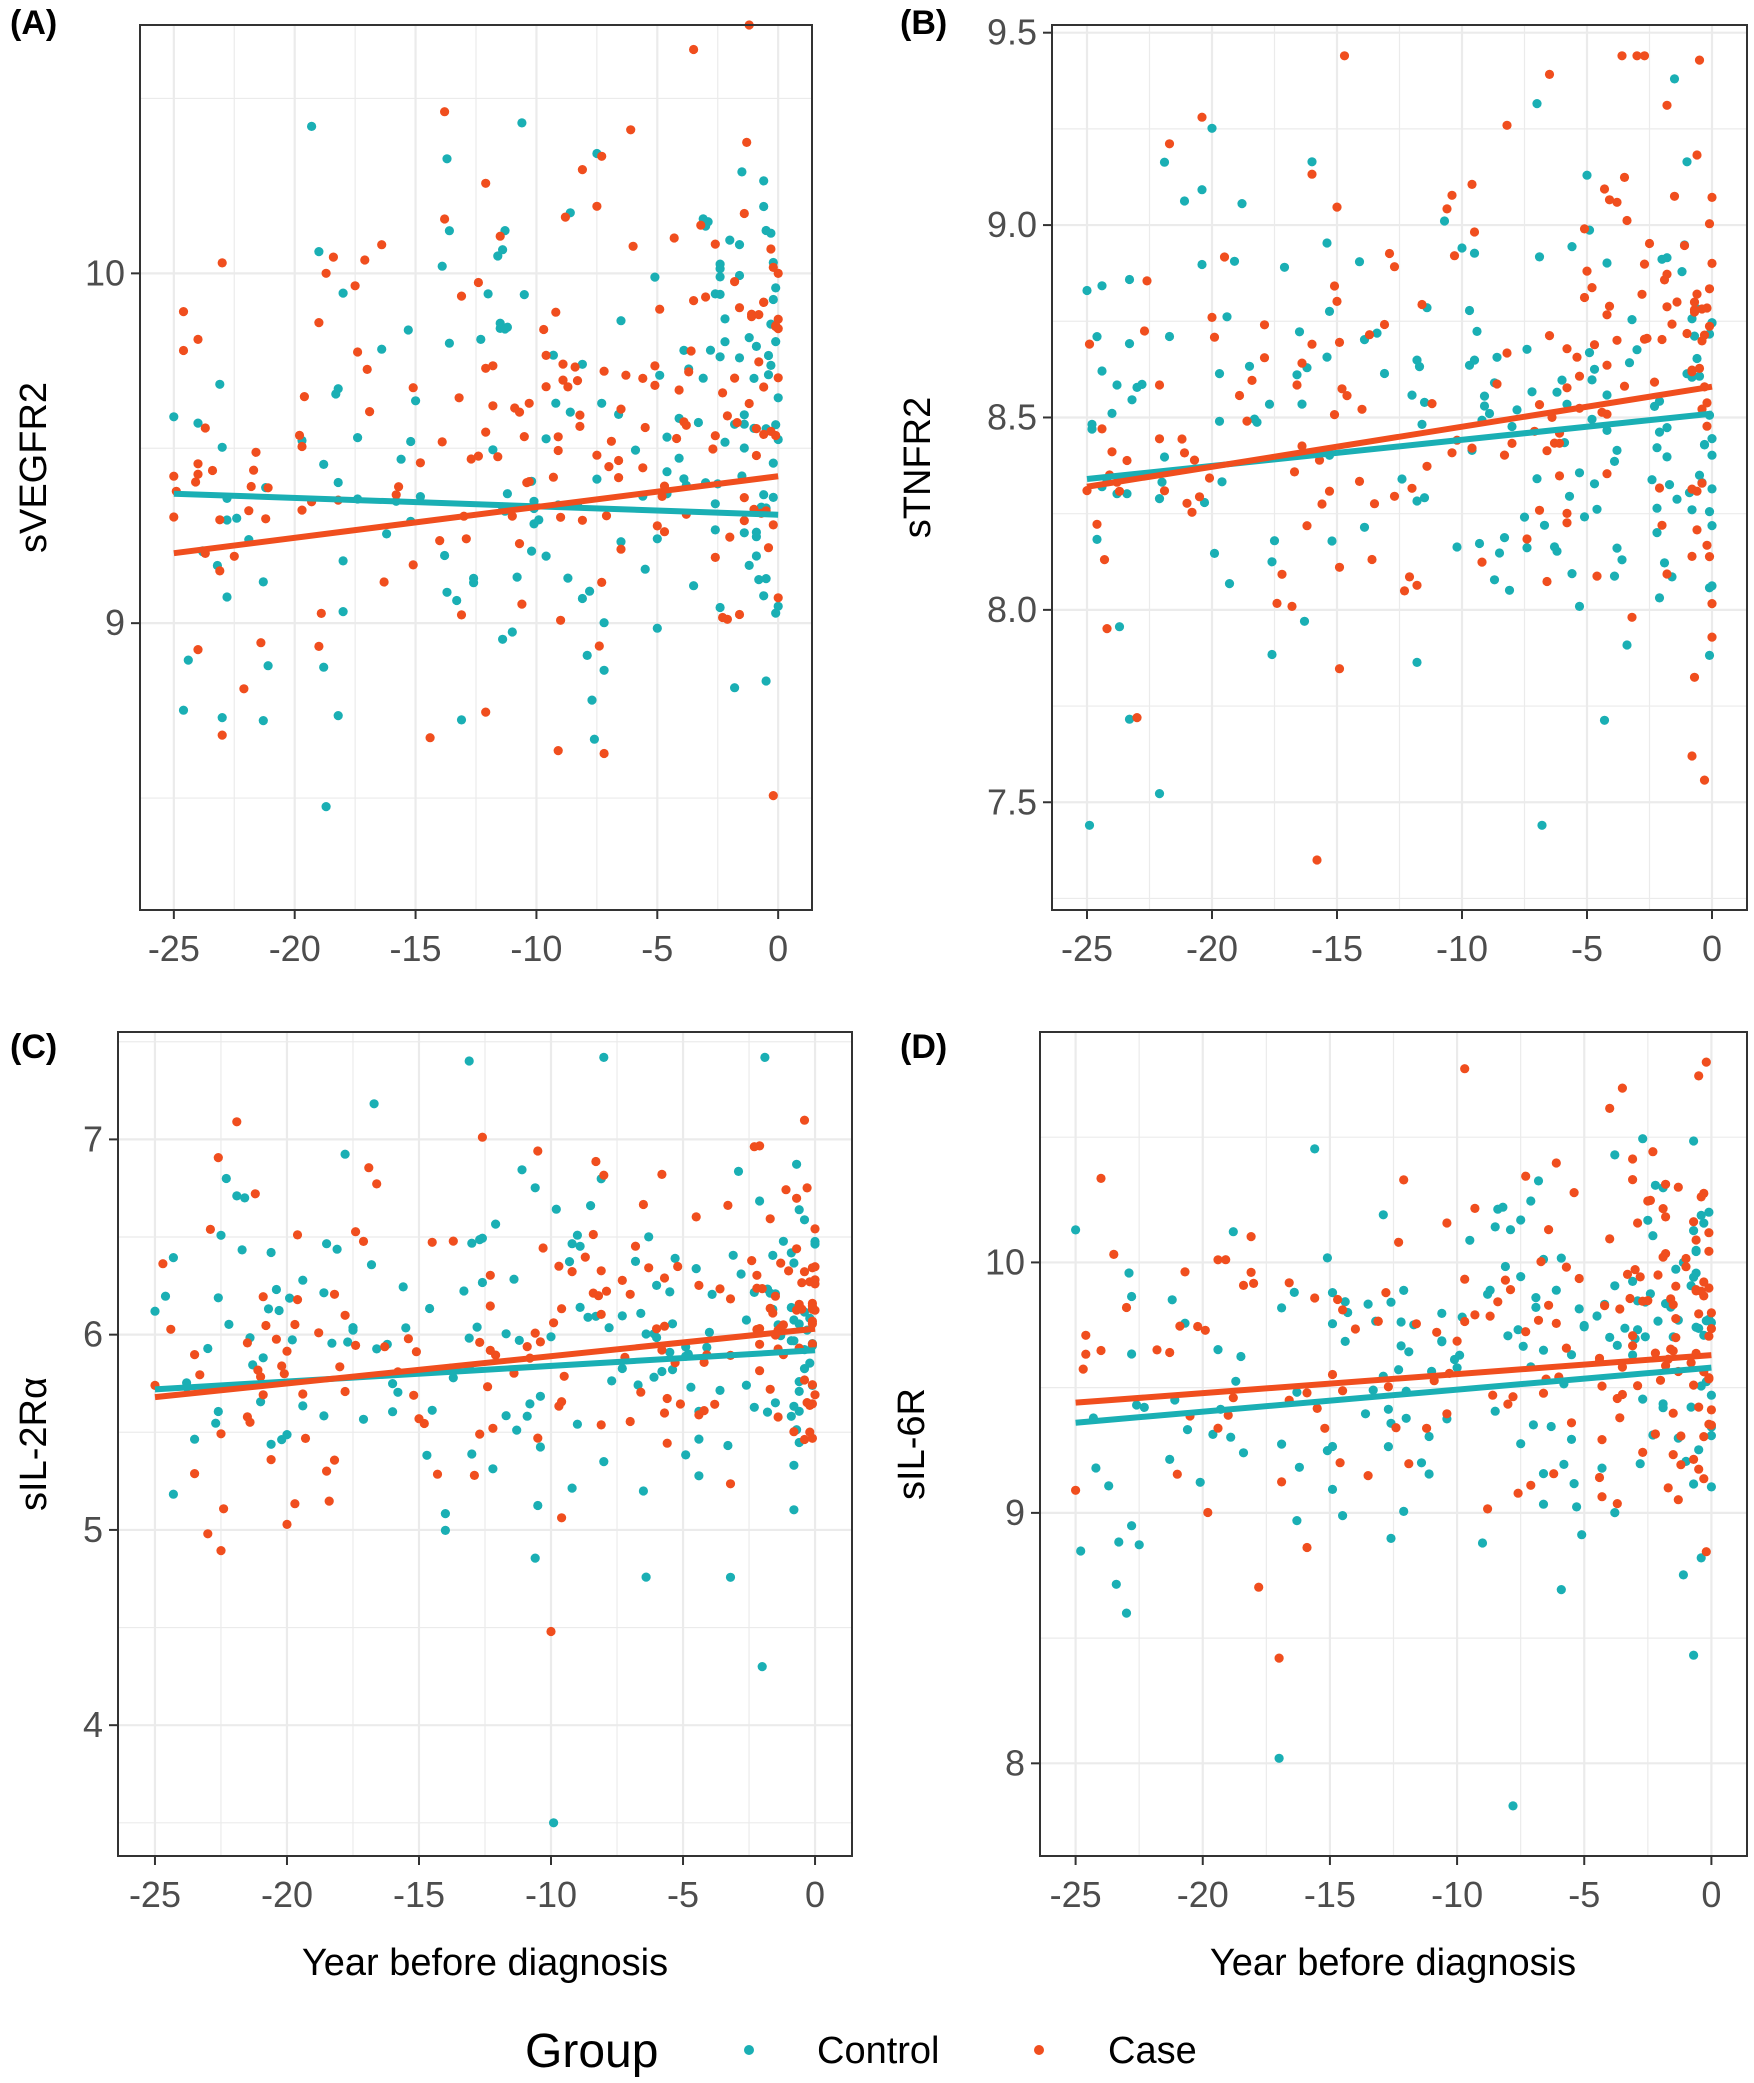 Image resolution: width=1754 pixels, height=2083 pixels. What do you see at coordinates (419, 1894) in the screenshot?
I see `x-tick-label: -15` at bounding box center [419, 1894].